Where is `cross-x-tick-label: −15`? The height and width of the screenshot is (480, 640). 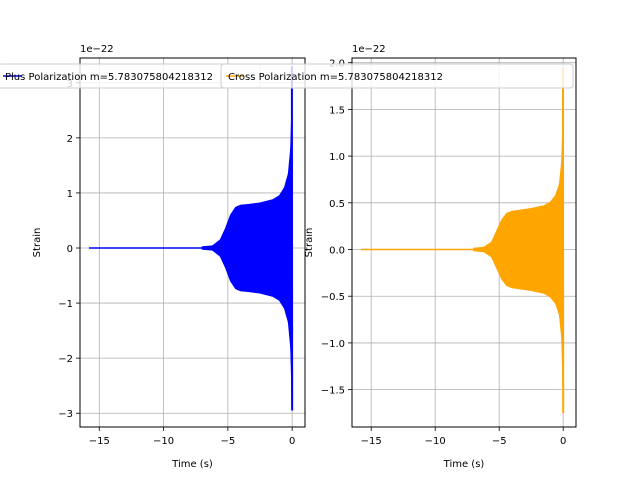 cross-x-tick-label: −15 is located at coordinates (371, 441).